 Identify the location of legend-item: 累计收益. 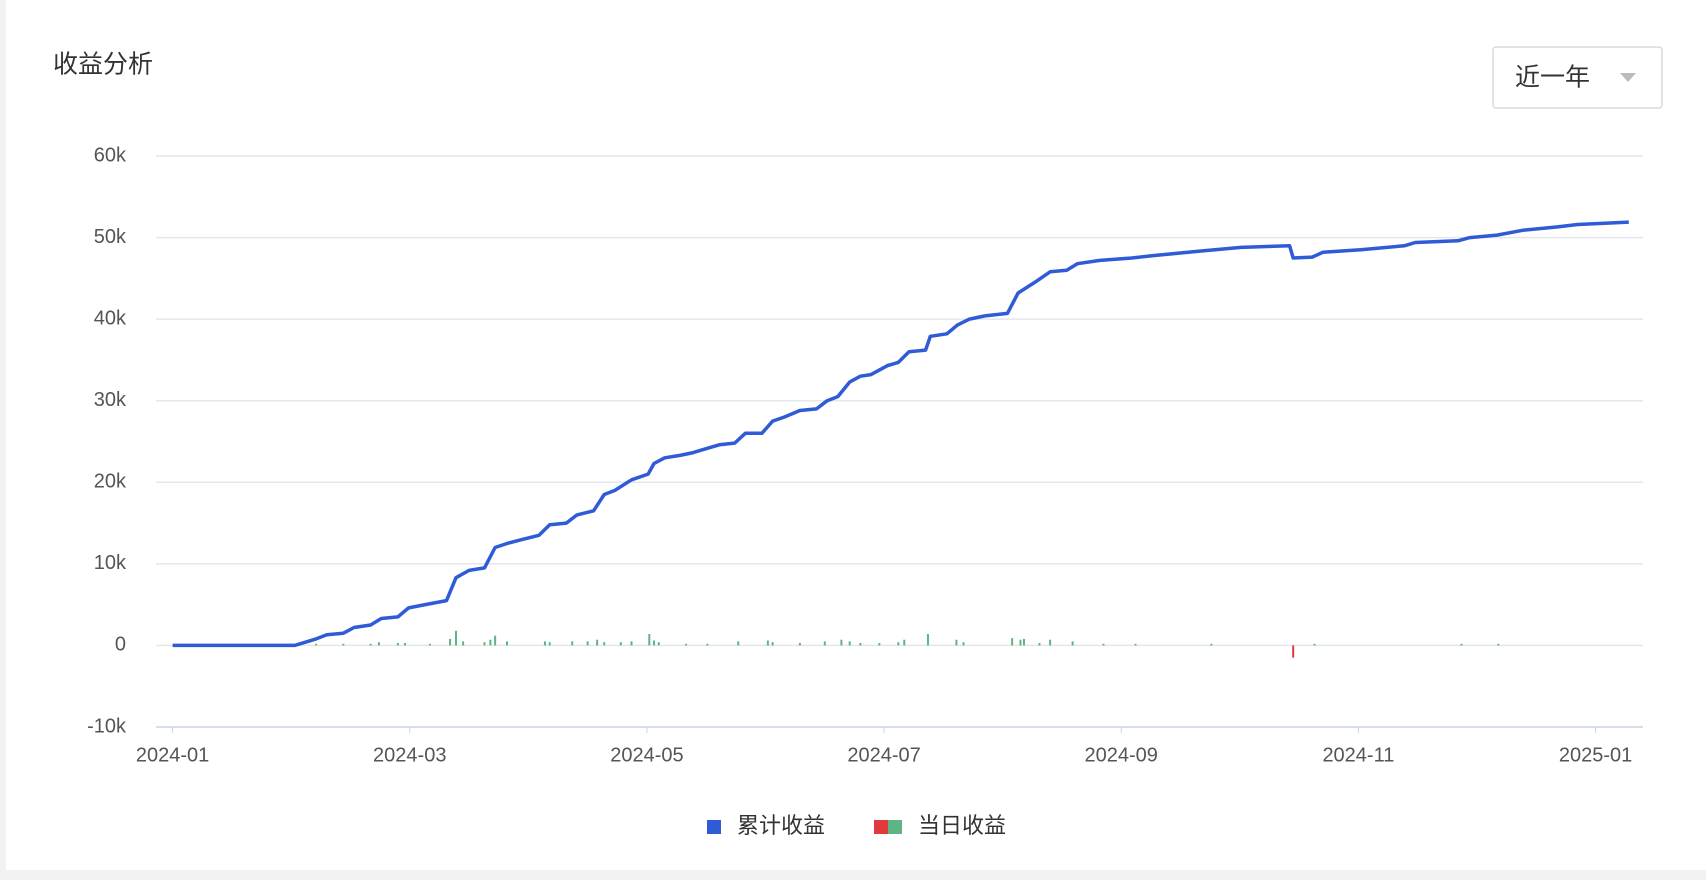
(766, 825).